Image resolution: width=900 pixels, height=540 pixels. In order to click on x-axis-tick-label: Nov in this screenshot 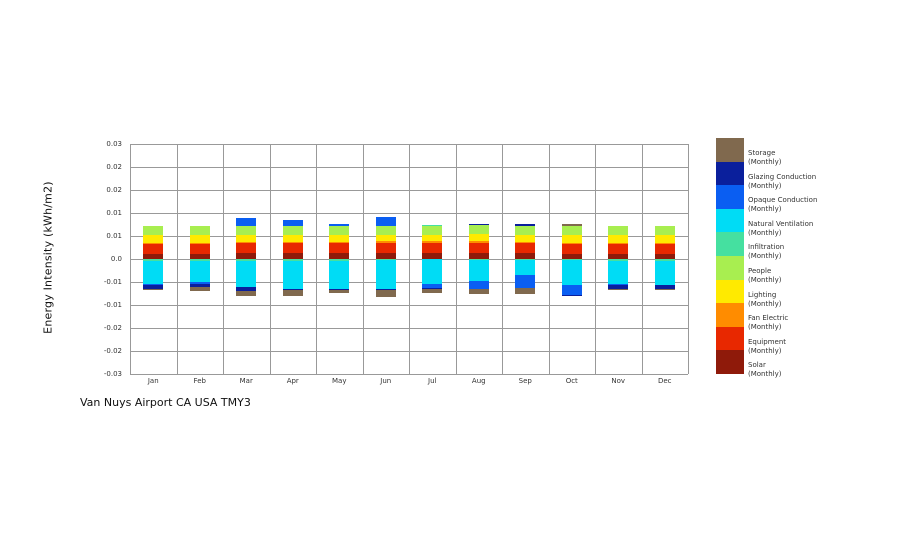, I will do `click(618, 381)`.